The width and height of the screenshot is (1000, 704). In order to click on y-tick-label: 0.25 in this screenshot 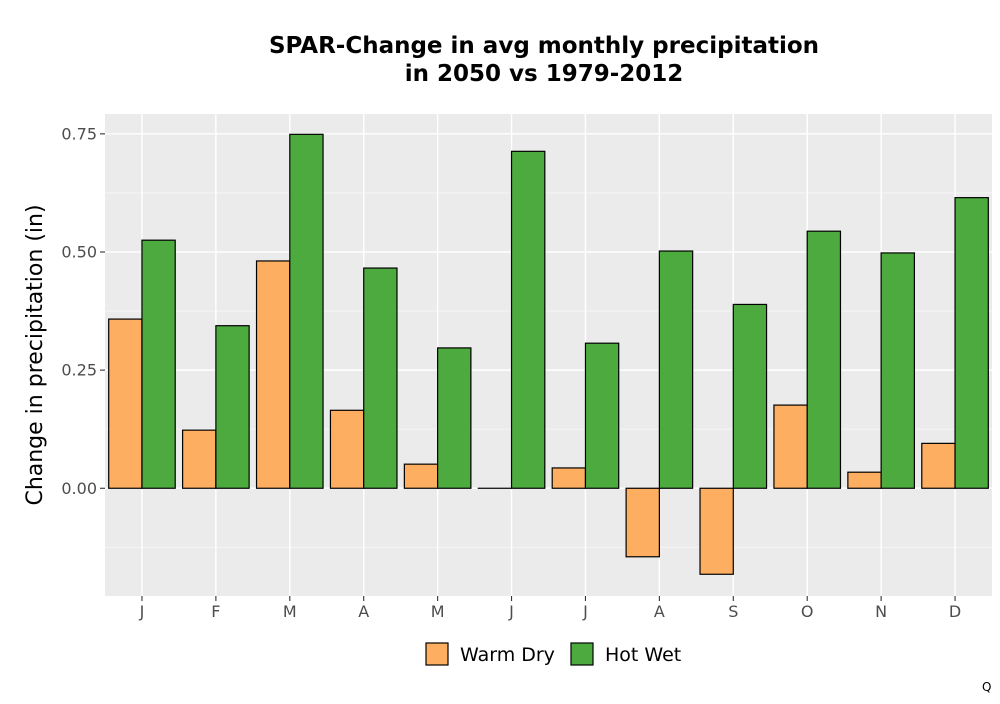, I will do `click(79, 370)`.